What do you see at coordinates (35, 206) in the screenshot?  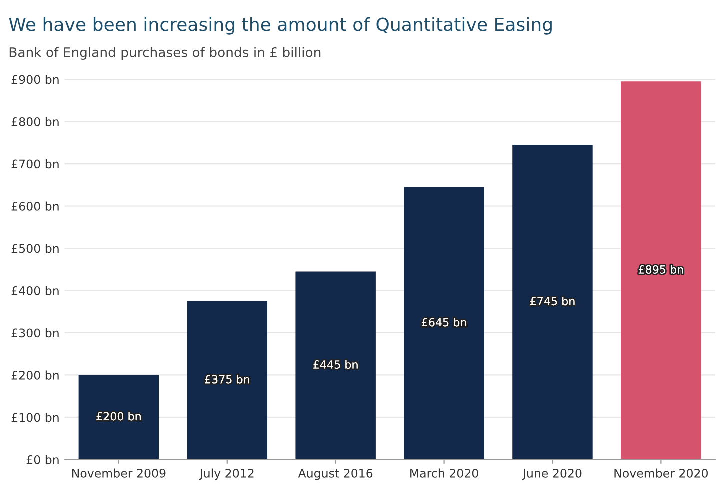 I see `y-tick-label: £600 bn` at bounding box center [35, 206].